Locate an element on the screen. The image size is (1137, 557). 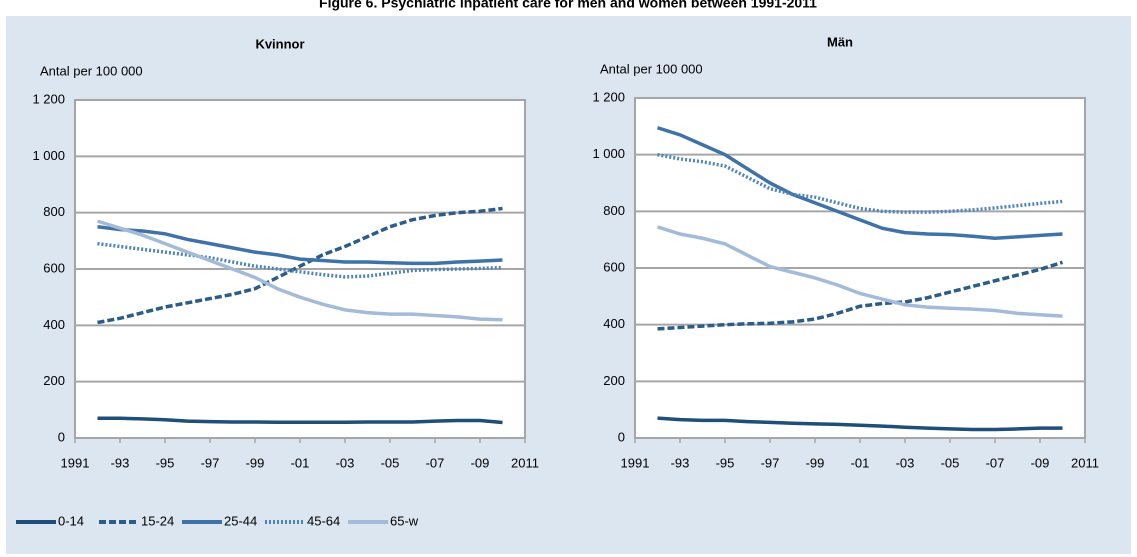
legend-label: 15-24 is located at coordinates (157, 520).